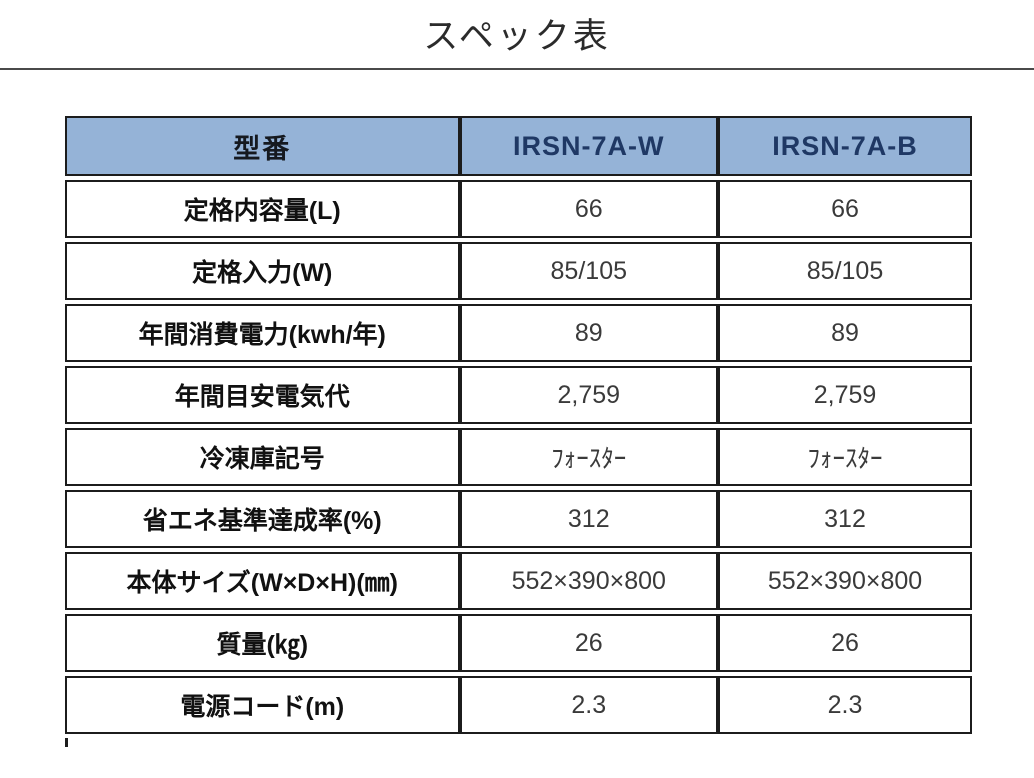 The height and width of the screenshot is (778, 1034). I want to click on value-annual-electricity-cost-b: 2,759, so click(845, 395).